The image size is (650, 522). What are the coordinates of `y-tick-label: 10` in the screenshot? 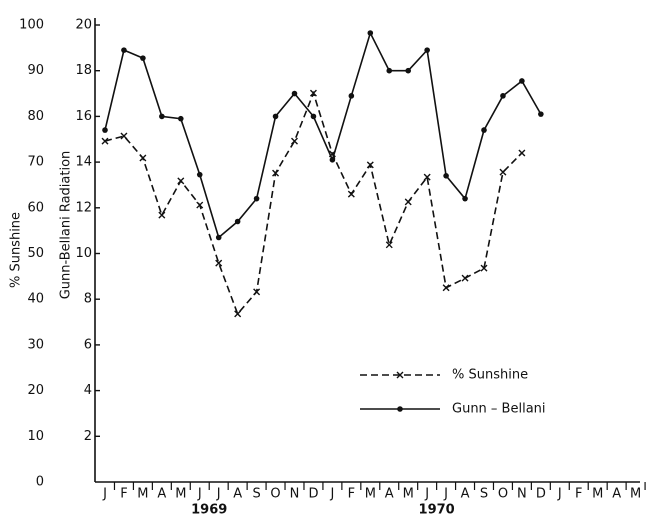 It's located at (35, 436).